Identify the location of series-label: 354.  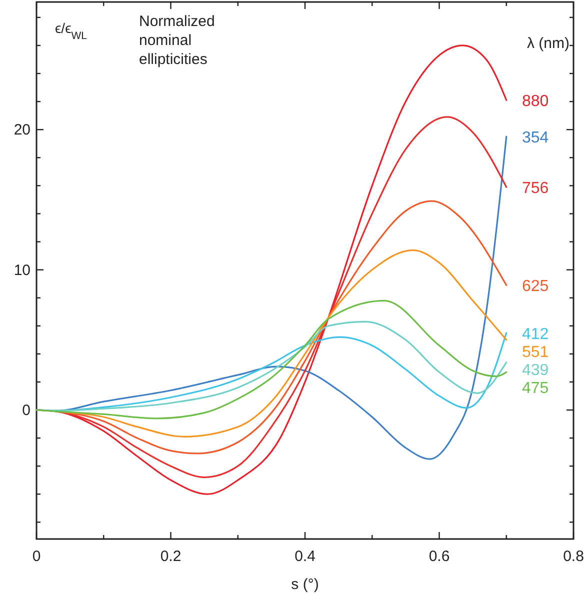
(535, 138).